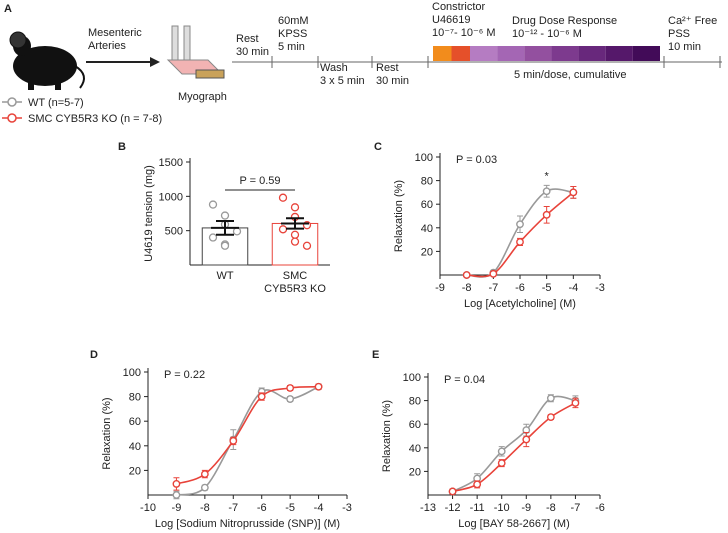  What do you see at coordinates (342, 81) in the screenshot?
I see `protocol-step-line: 3 x 5 min` at bounding box center [342, 81].